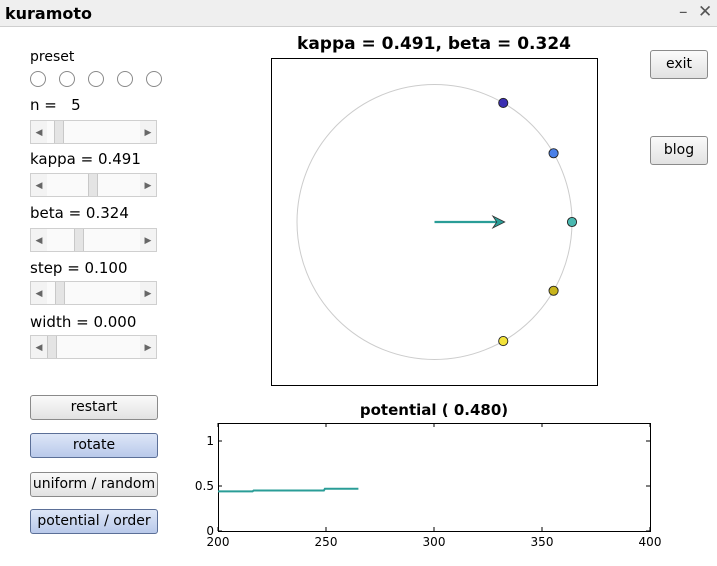 Image resolution: width=717 pixels, height=566 pixels. Describe the element at coordinates (49, 13) in the screenshot. I see `window-title: kuramoto` at that location.